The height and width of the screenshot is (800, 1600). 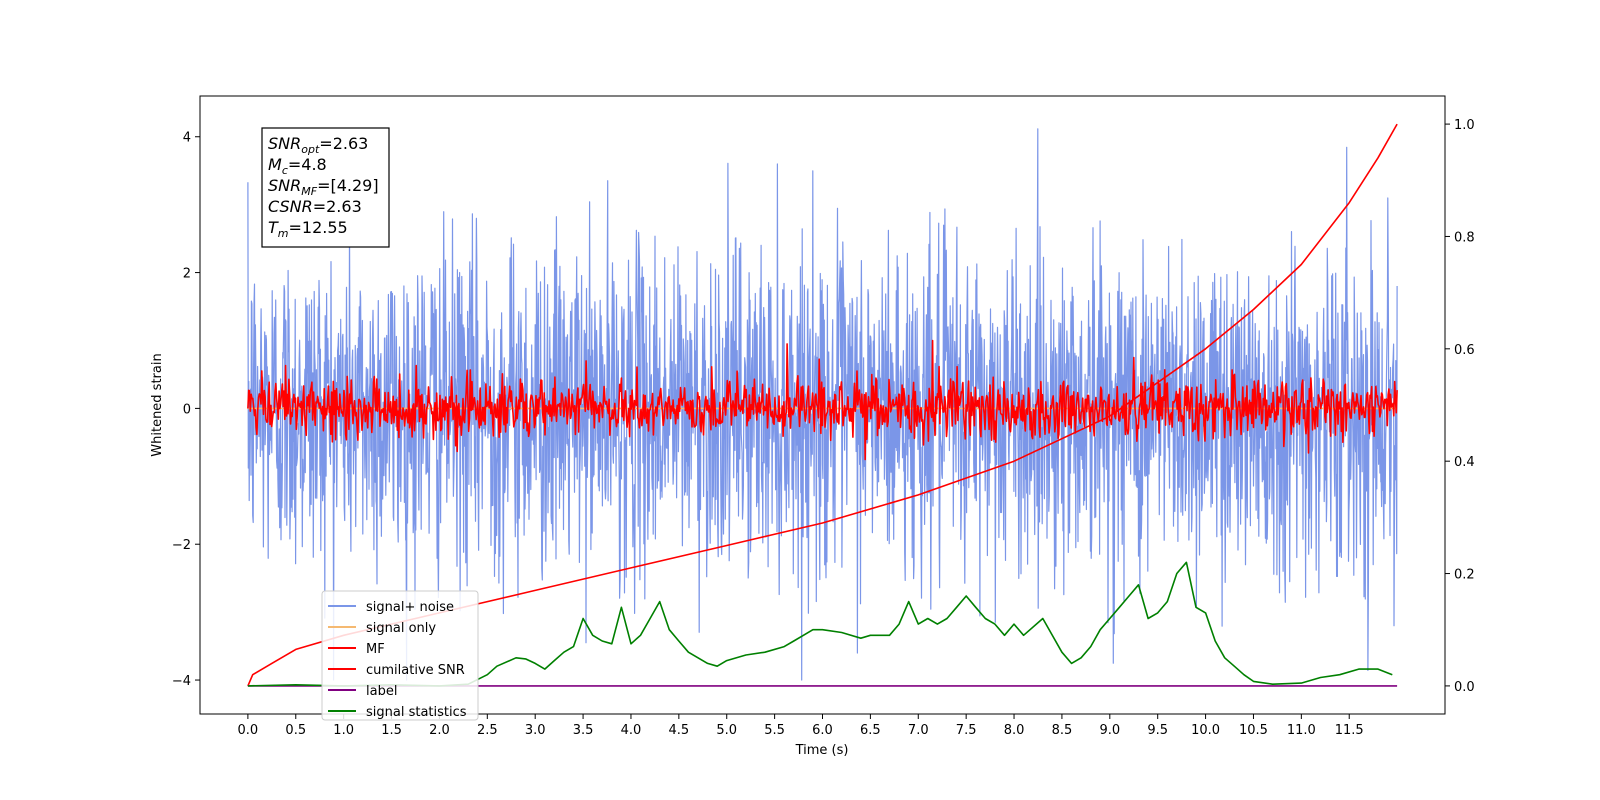 I want to click on legend-label: signal statistics, so click(x=416, y=712).